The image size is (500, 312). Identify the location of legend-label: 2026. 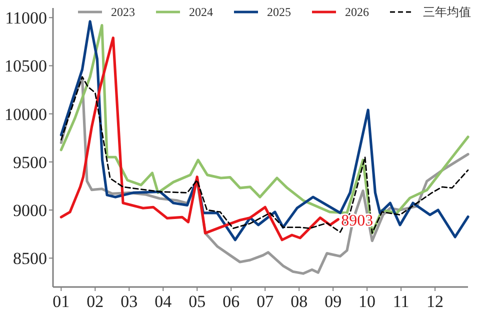
(357, 12).